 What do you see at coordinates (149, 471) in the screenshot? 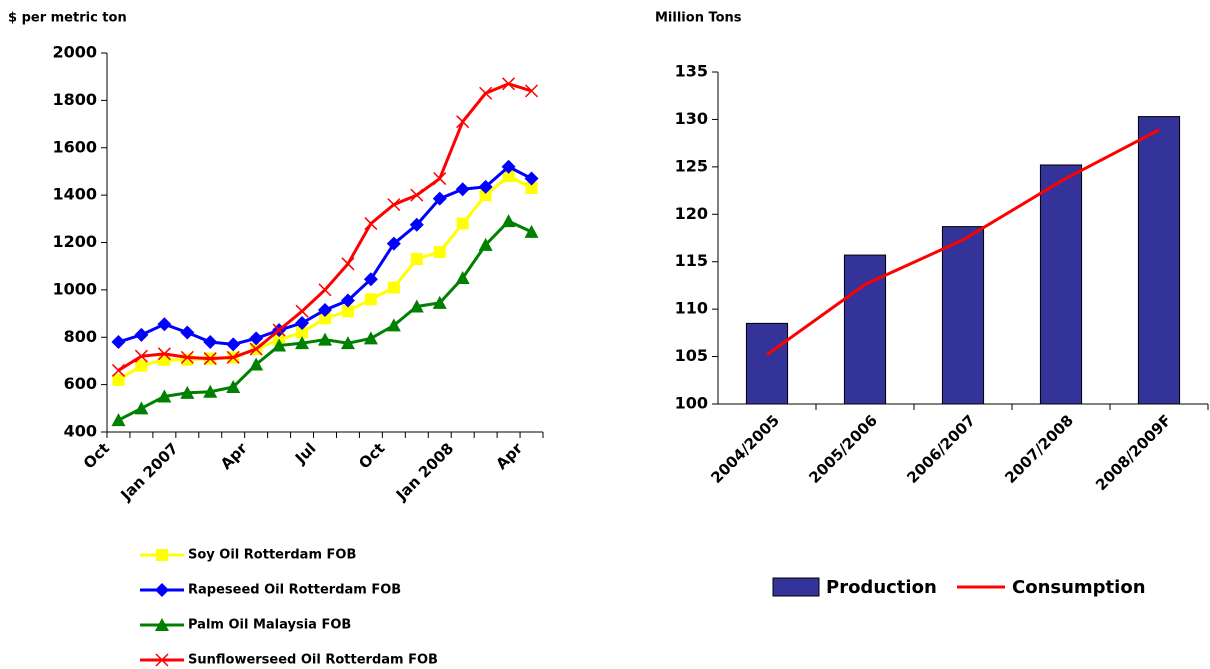
I see `x-tick-label: Jan 2007` at bounding box center [149, 471].